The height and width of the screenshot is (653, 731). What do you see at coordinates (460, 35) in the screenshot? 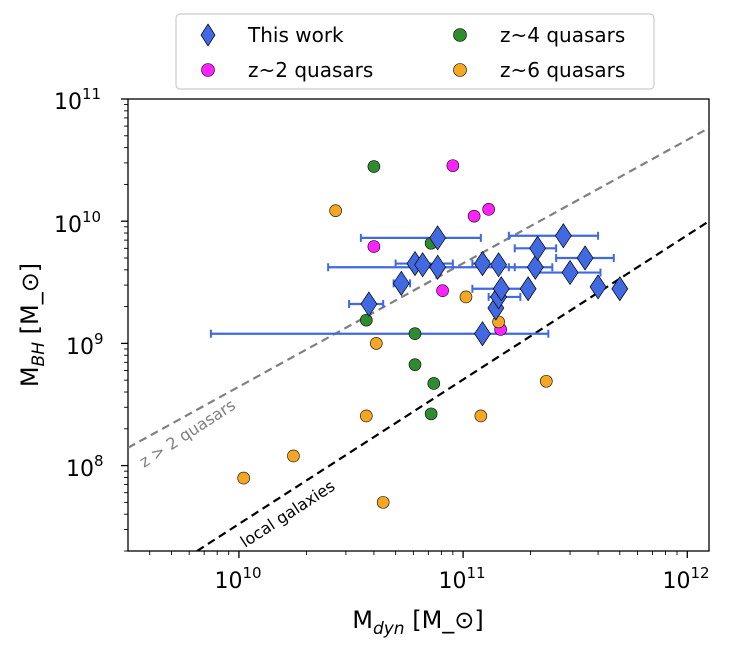
I see `legend-marker-z4` at bounding box center [460, 35].